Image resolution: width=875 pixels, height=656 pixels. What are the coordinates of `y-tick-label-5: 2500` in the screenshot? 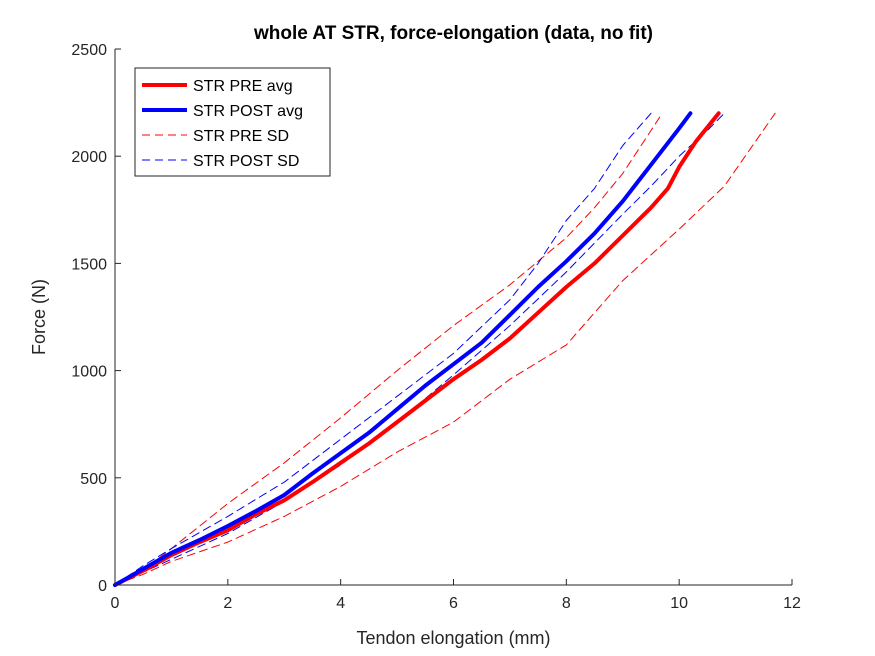 It's located at (89, 50).